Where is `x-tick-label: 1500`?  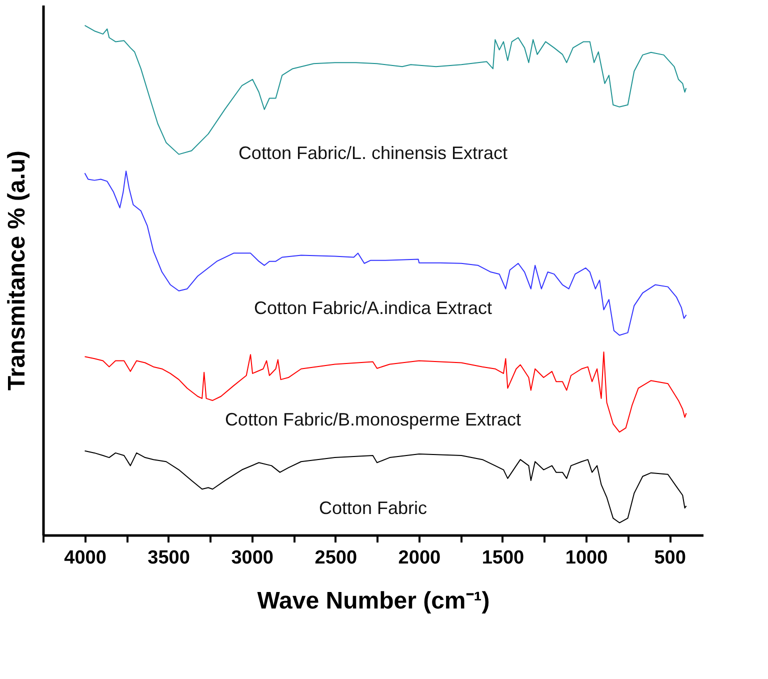 x-tick-label: 1500 is located at coordinates (503, 558).